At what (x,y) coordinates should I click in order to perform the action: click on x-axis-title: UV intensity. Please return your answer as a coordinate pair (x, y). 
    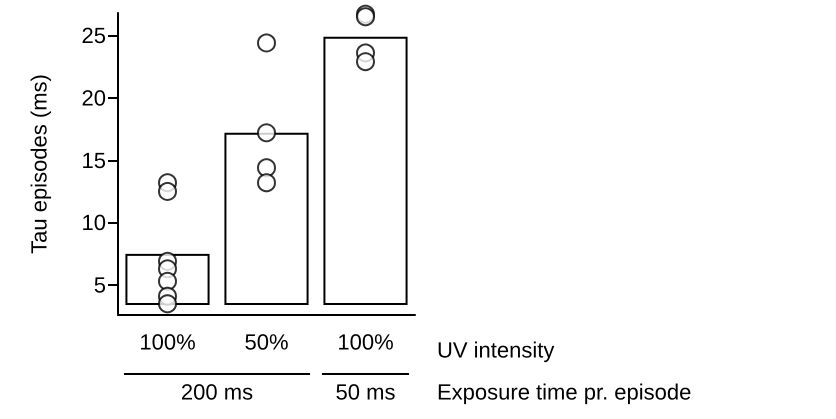
    Looking at the image, I should click on (495, 350).